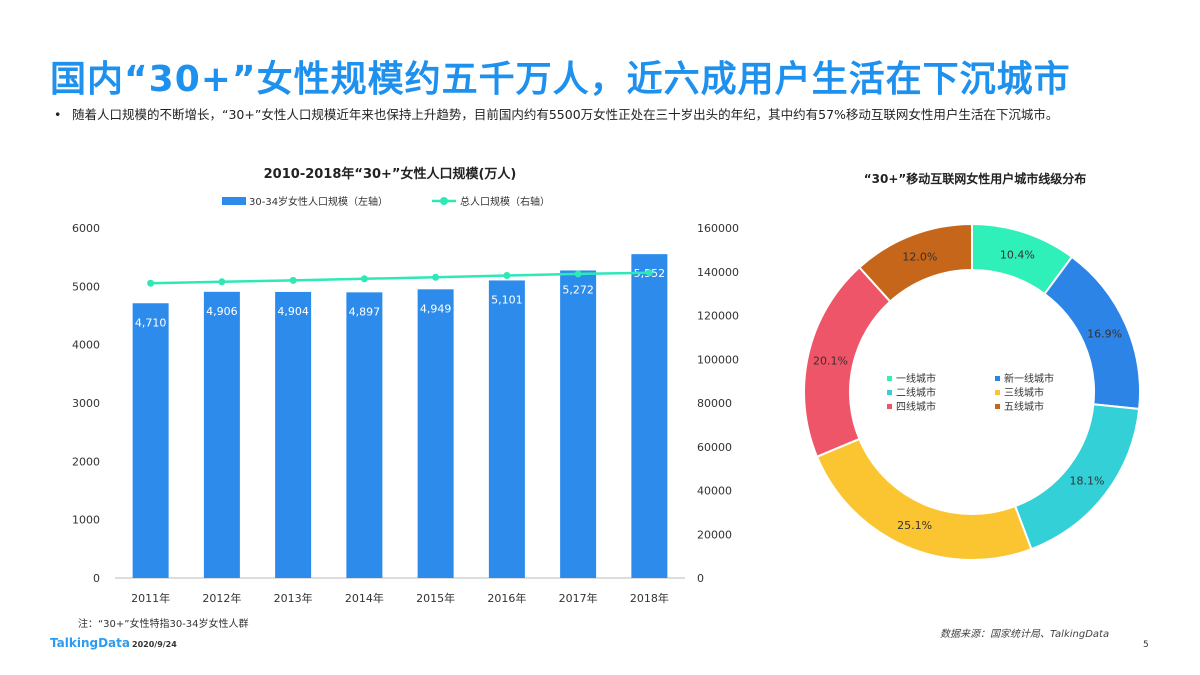 Image resolution: width=1200 pixels, height=675 pixels. What do you see at coordinates (86, 345) in the screenshot?
I see `y-left-tick: 4000` at bounding box center [86, 345].